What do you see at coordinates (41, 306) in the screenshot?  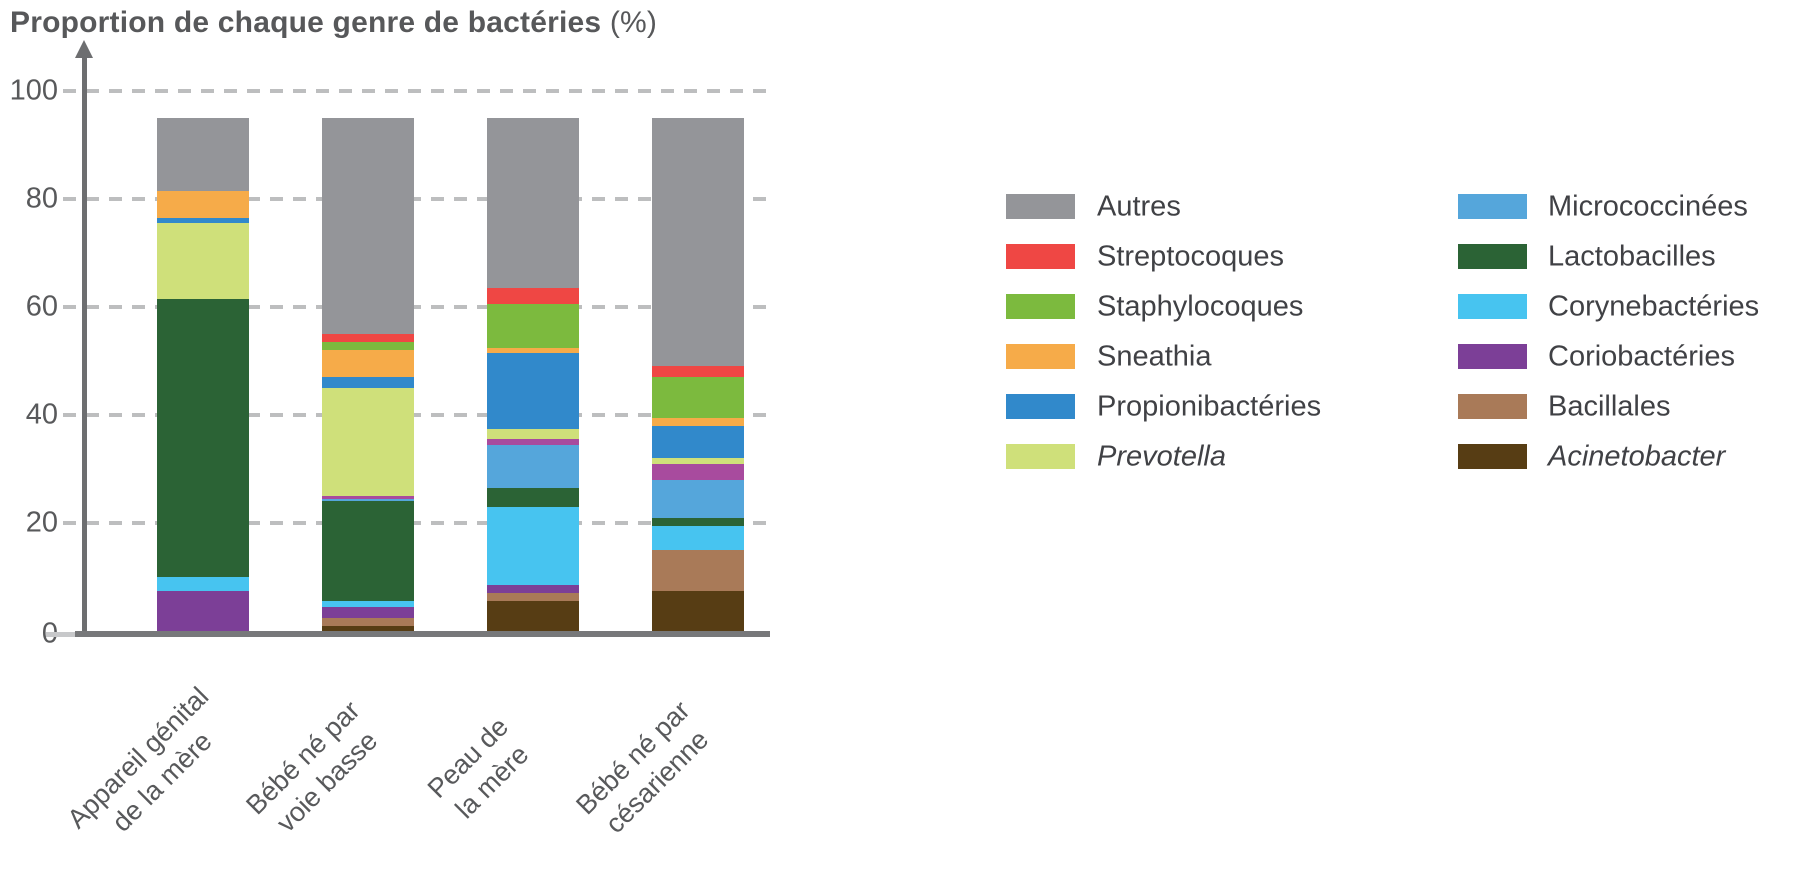 I see `y-tick-label-60: 60` at bounding box center [41, 306].